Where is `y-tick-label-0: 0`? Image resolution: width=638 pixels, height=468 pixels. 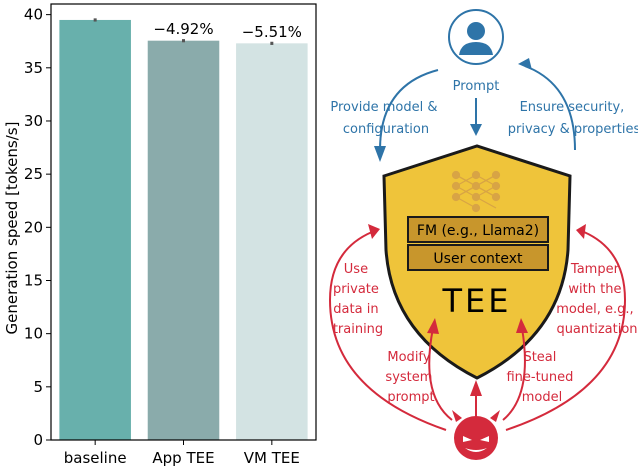 y-tick-label-0: 0 is located at coordinates (38, 440).